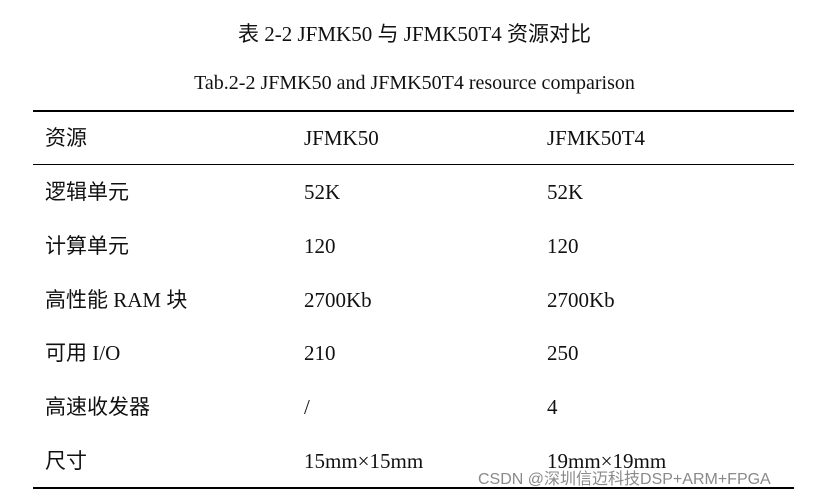 The image size is (829, 495). I want to click on title: 表 2-2 JFMK50 与 JFMK50T4 资源对比, so click(414, 34).